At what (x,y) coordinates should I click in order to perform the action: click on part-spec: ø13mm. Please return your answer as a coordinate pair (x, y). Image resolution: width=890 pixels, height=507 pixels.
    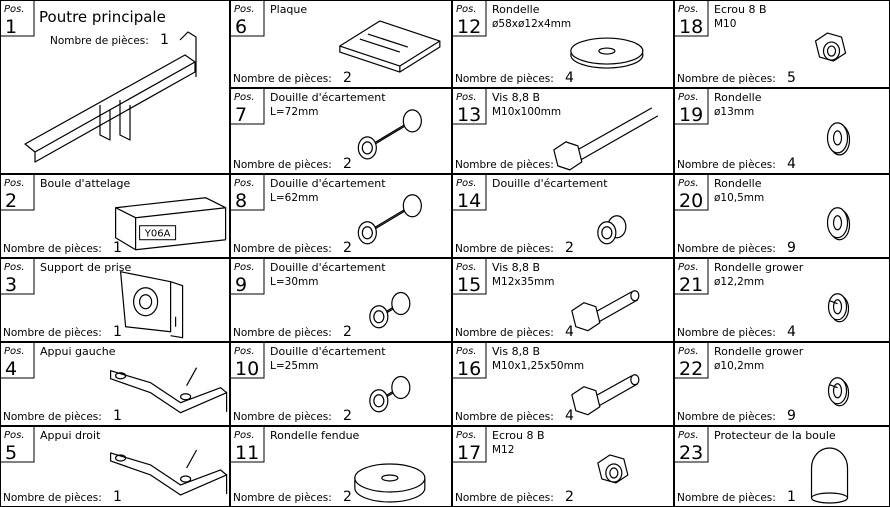
    Looking at the image, I should click on (734, 112).